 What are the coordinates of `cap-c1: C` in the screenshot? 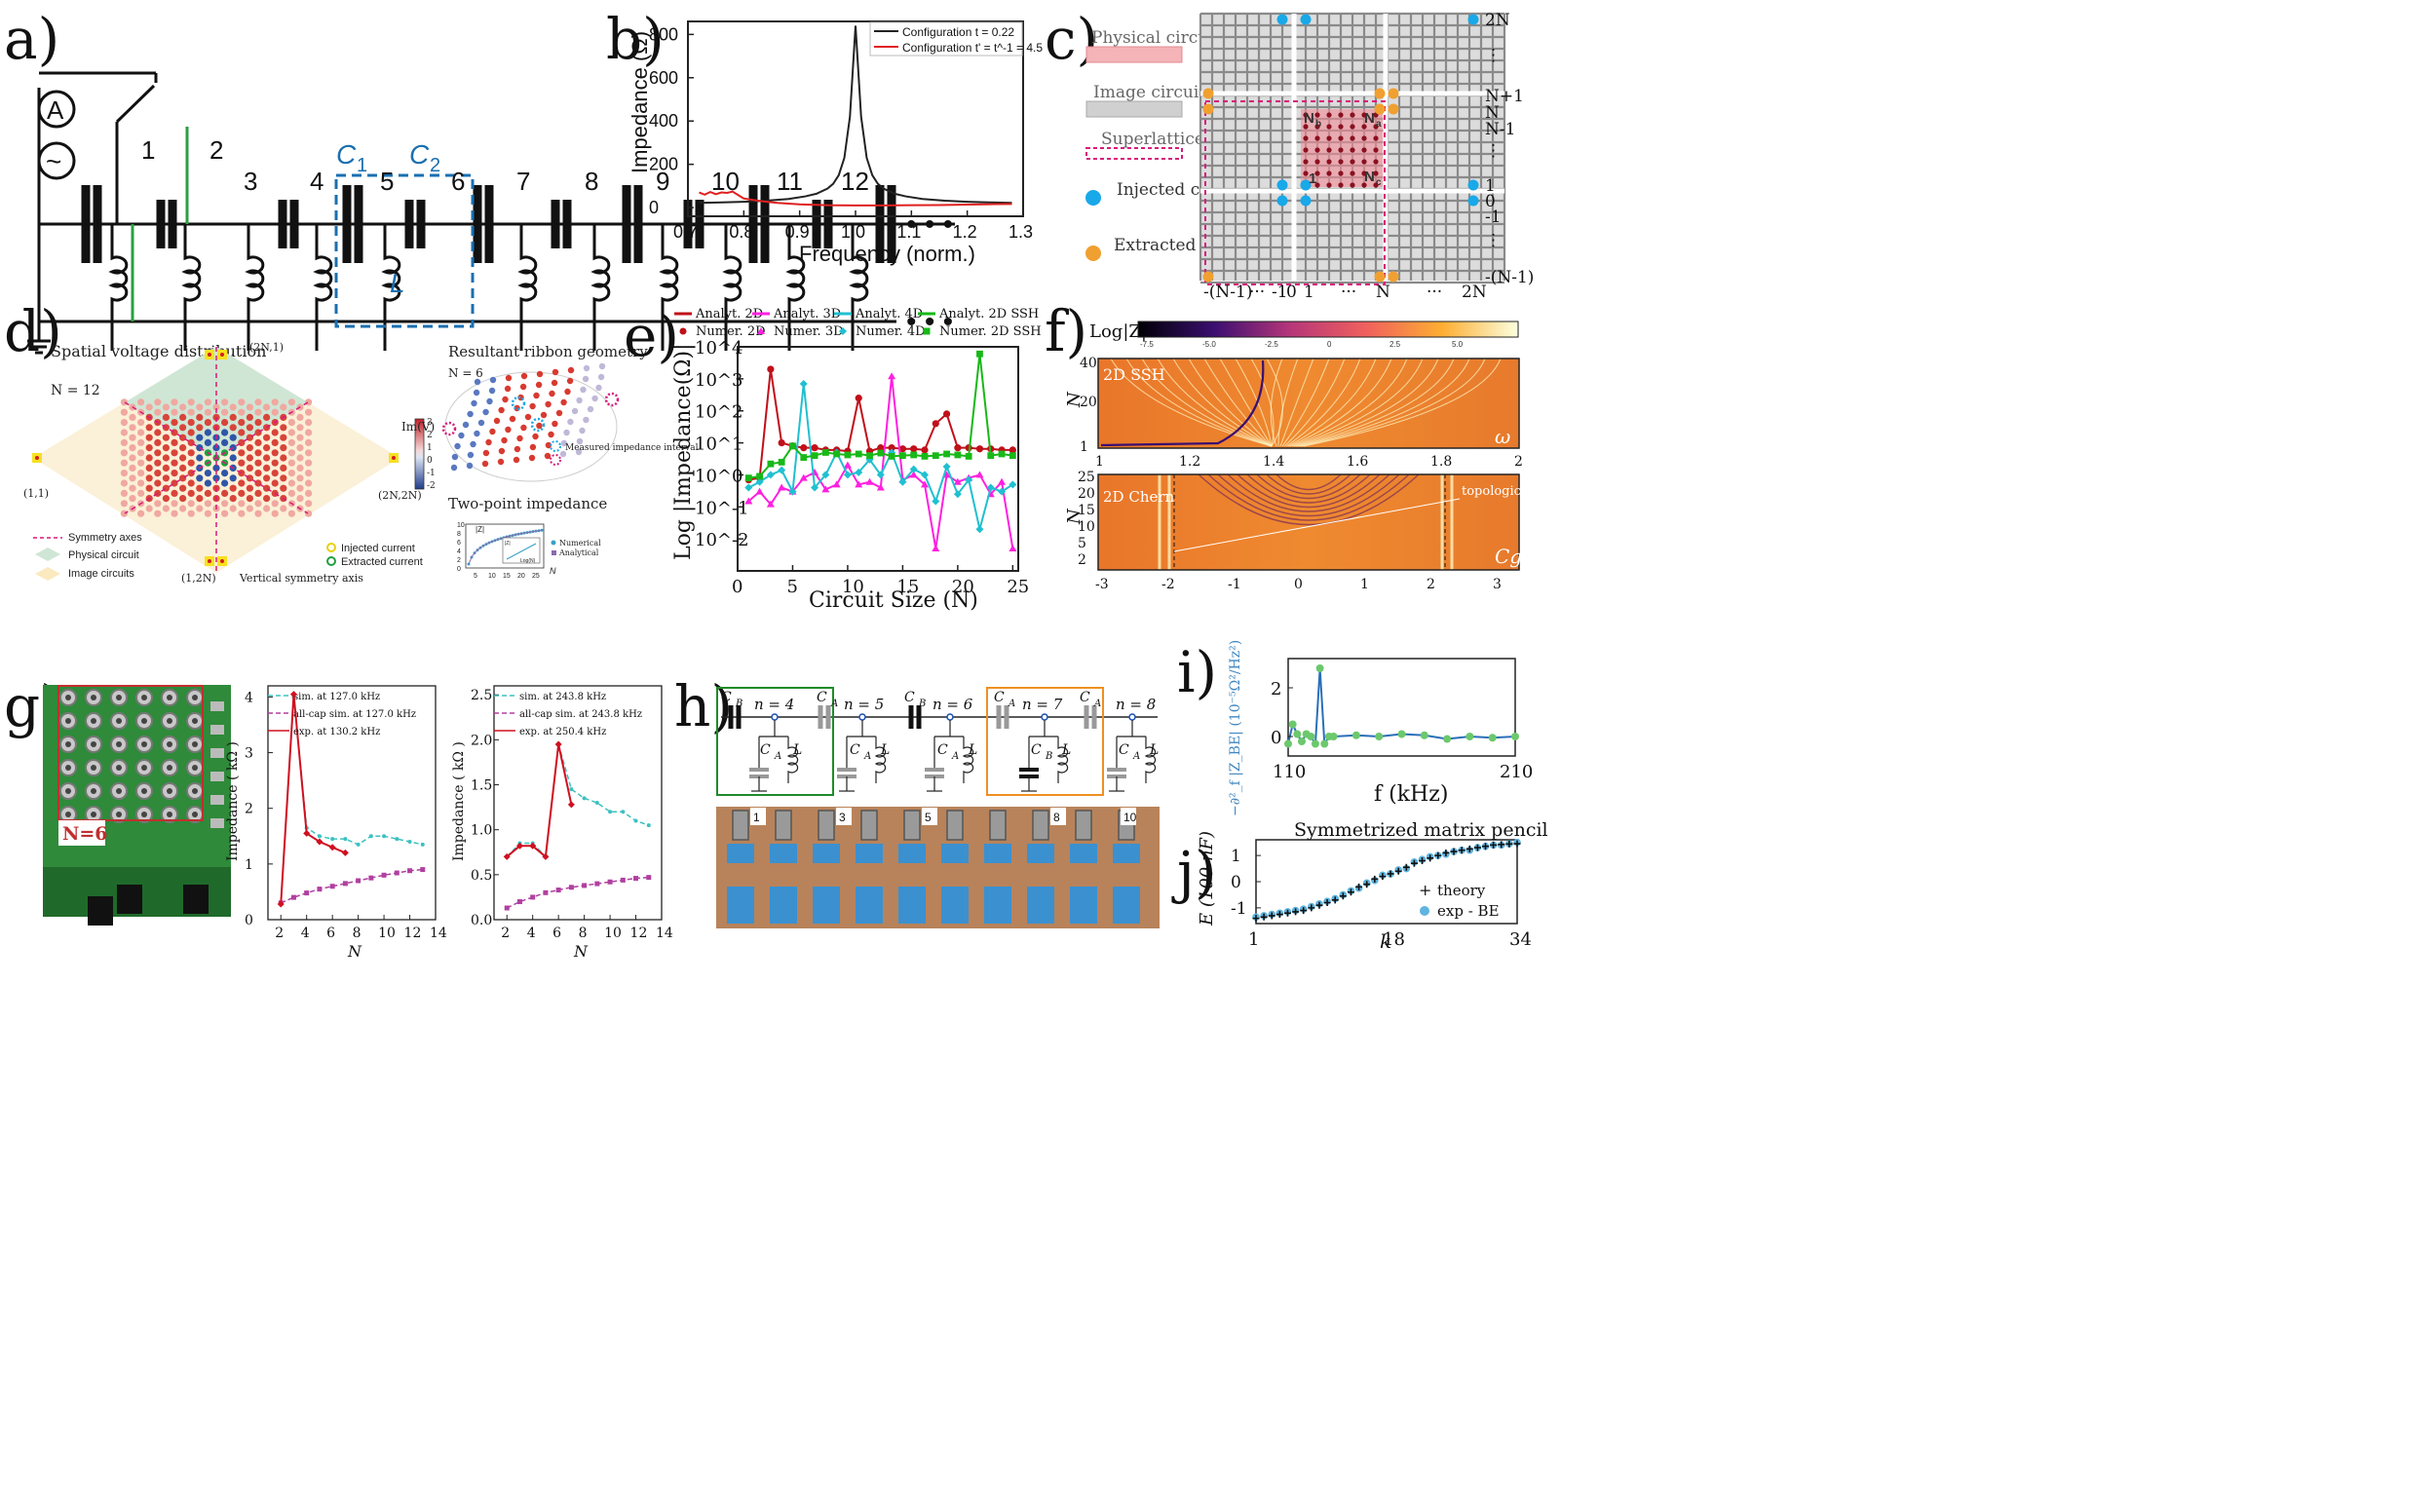 It's located at (346, 154).